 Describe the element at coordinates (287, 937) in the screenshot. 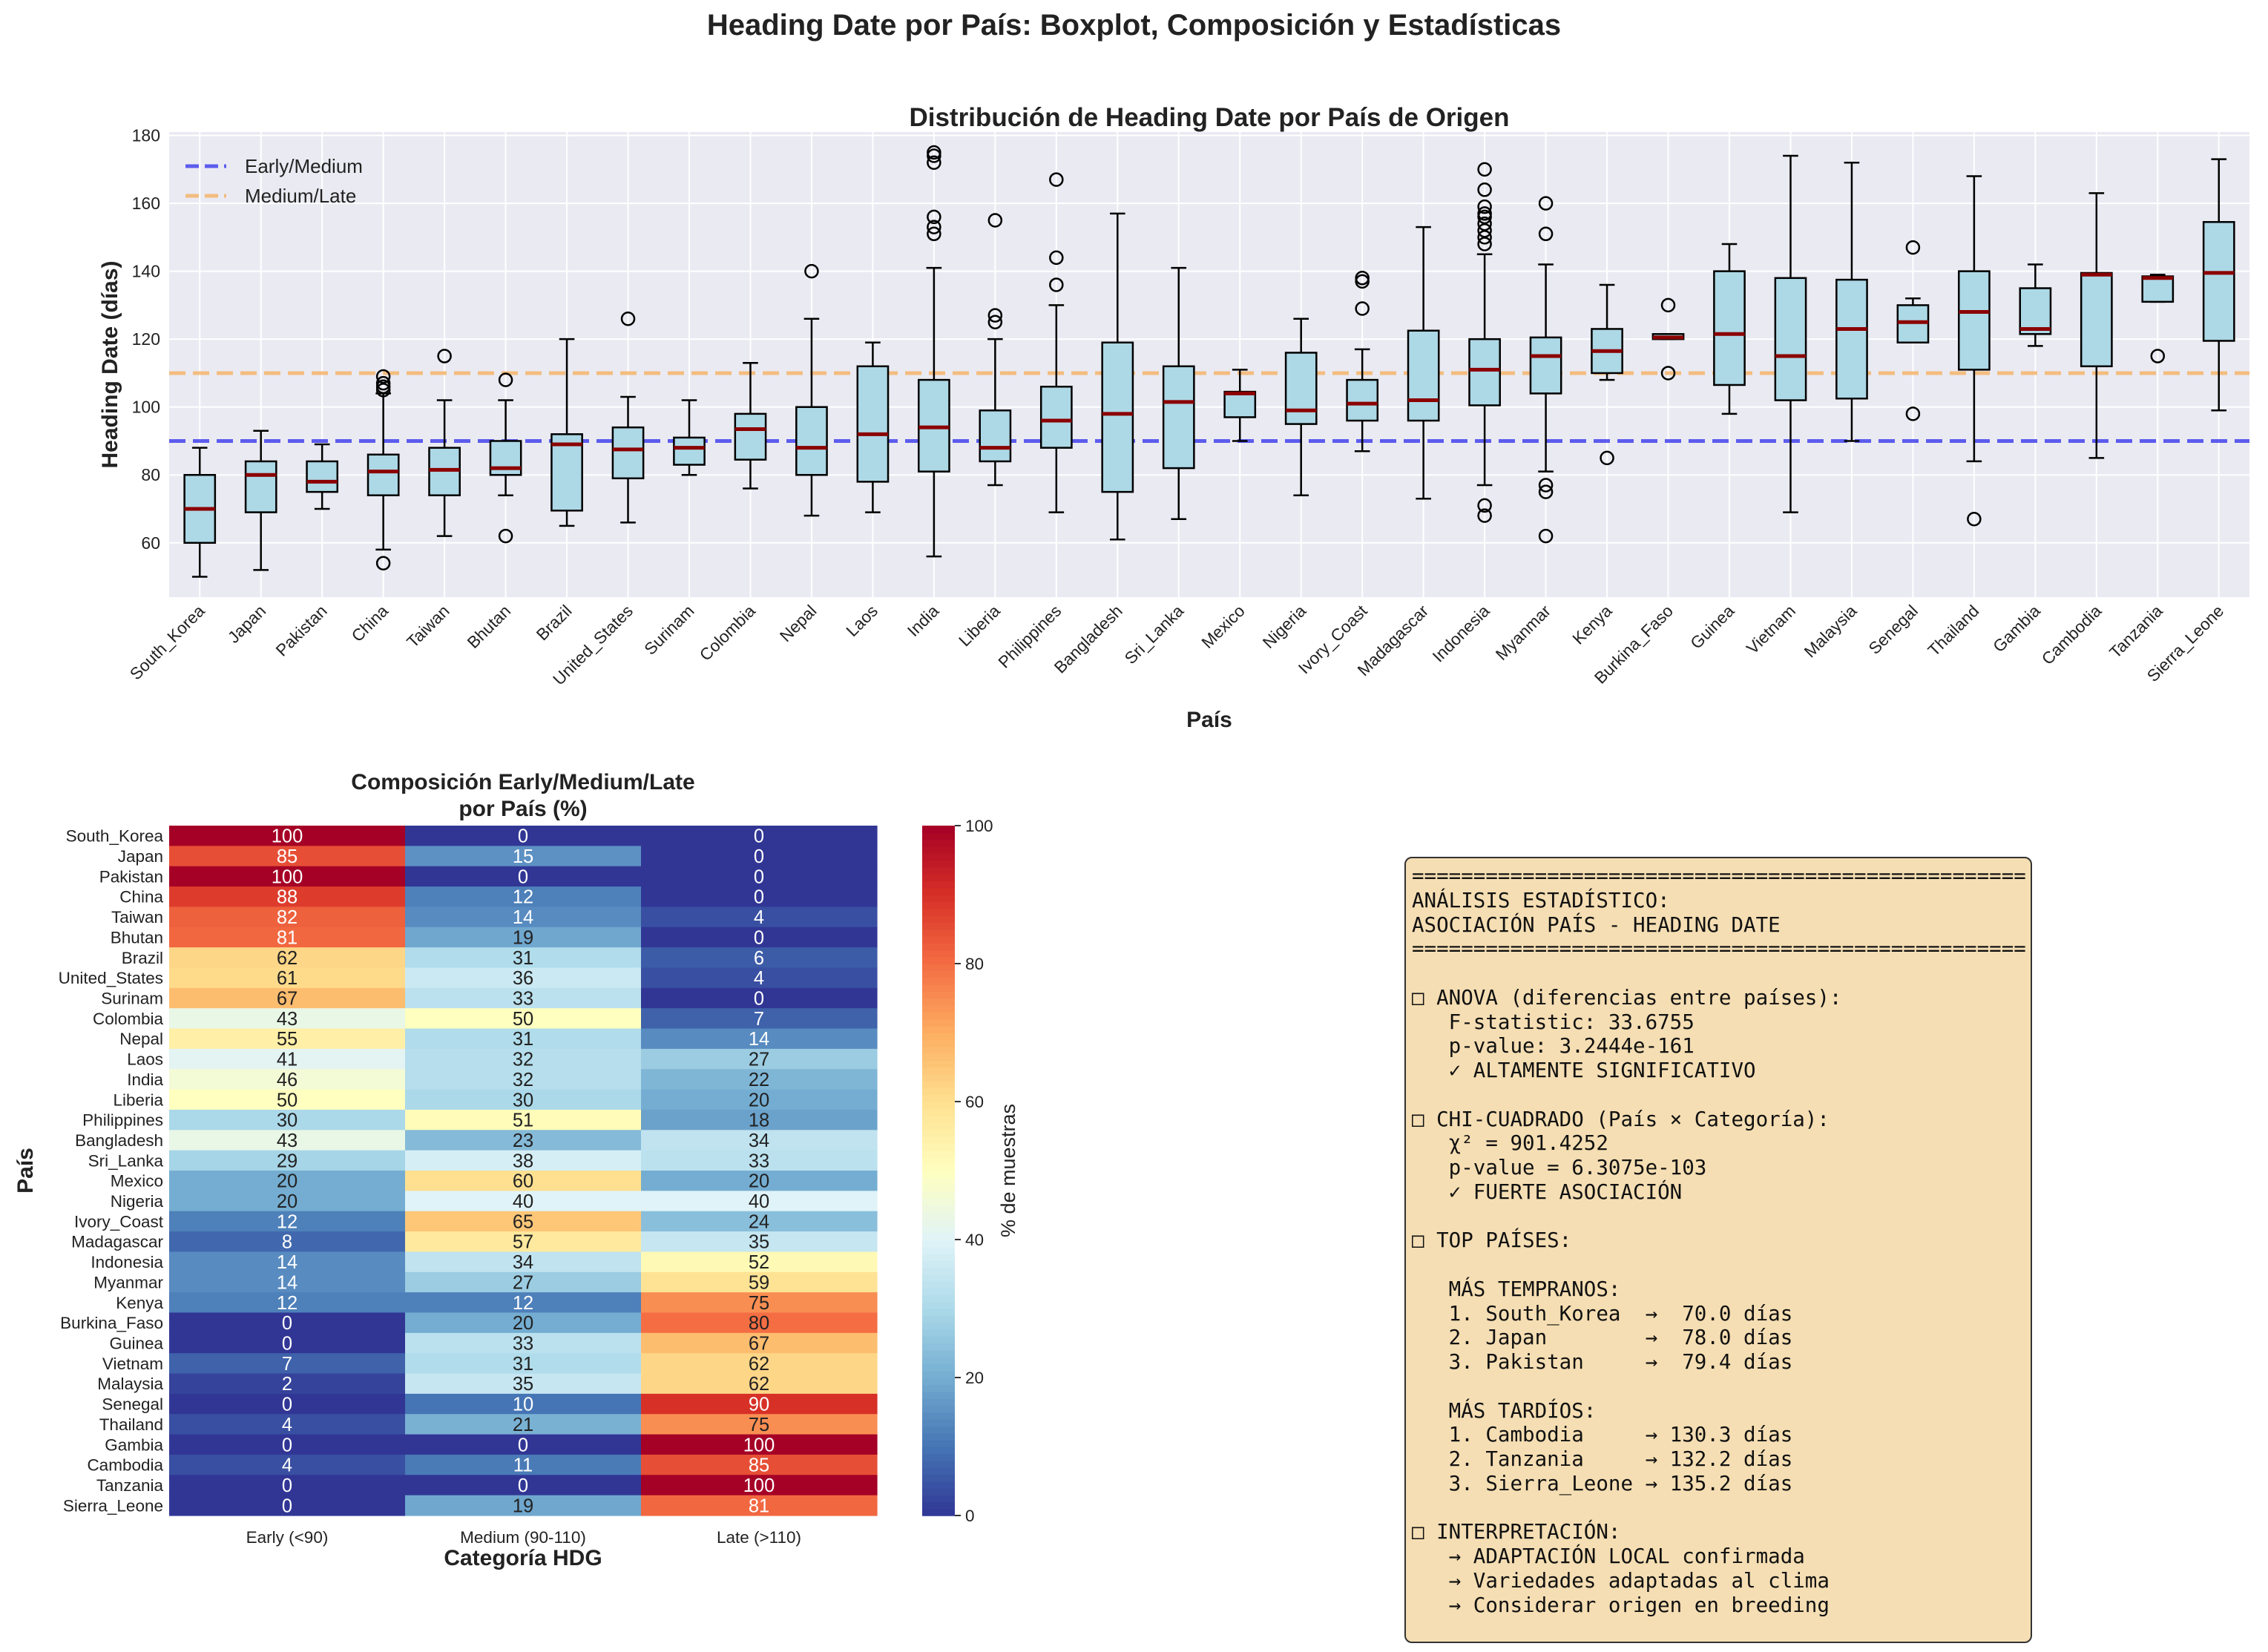

I see `heatmap-cell-label: 81` at that location.